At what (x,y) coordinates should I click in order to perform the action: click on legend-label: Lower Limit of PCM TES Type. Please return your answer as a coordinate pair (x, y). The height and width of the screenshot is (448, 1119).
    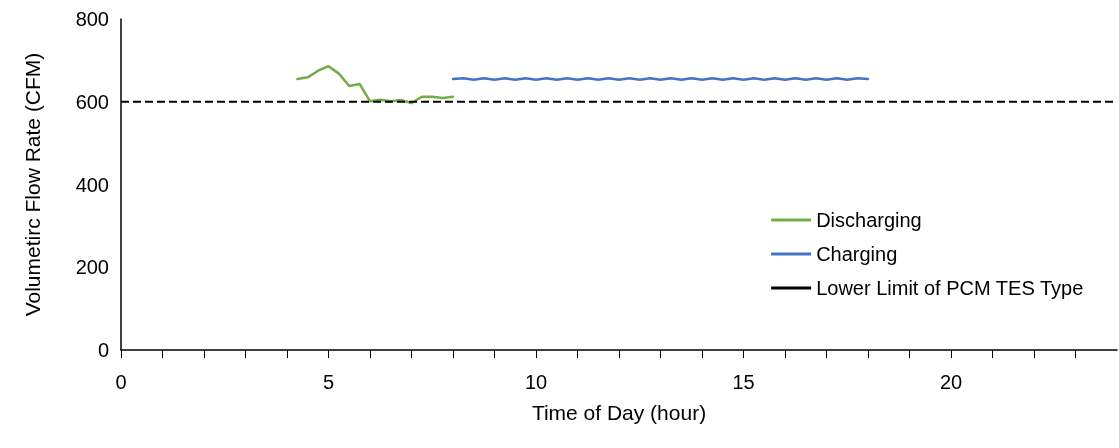
    Looking at the image, I should click on (950, 288).